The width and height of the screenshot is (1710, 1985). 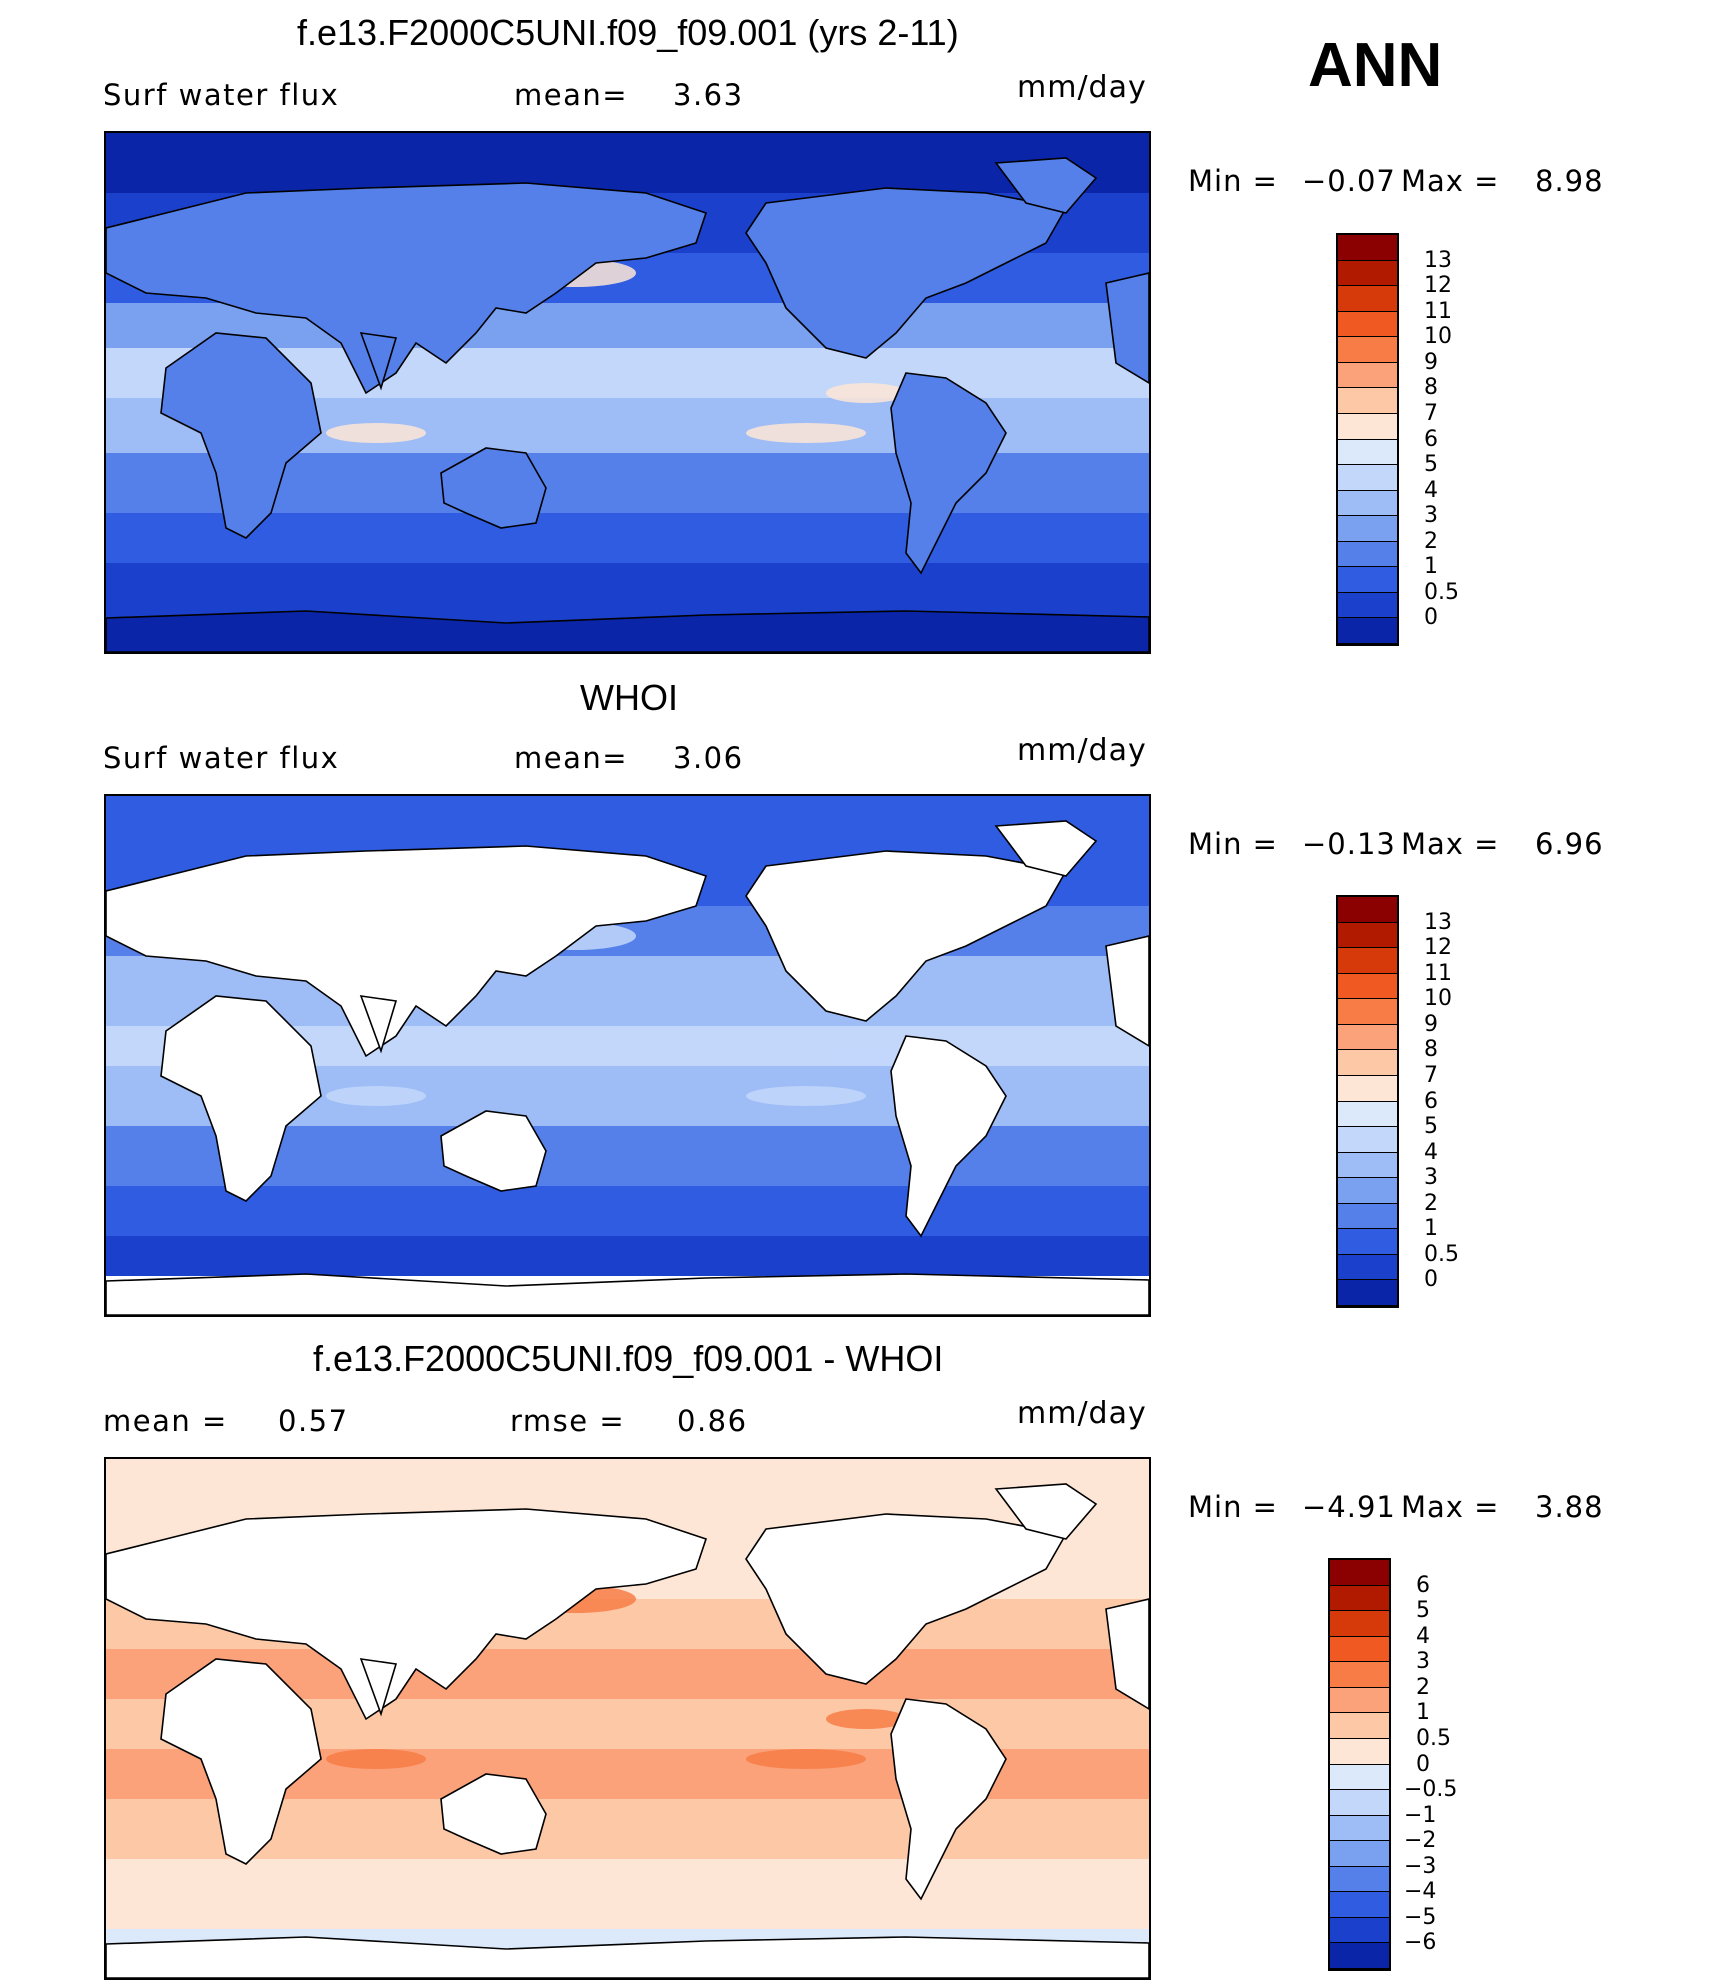 I want to click on panel-2-min-label: Min =, so click(x=1233, y=844).